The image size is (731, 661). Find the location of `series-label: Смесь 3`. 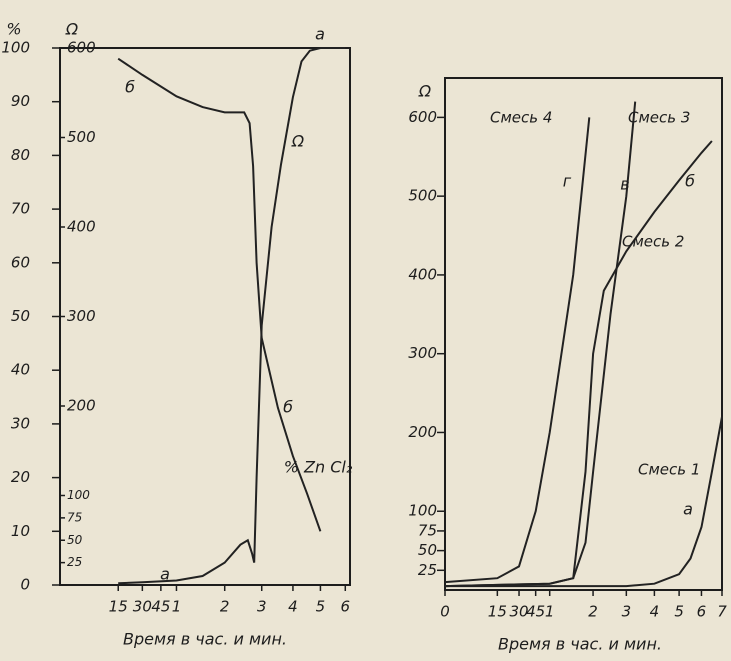

series-label: Смесь 3 is located at coordinates (659, 118).